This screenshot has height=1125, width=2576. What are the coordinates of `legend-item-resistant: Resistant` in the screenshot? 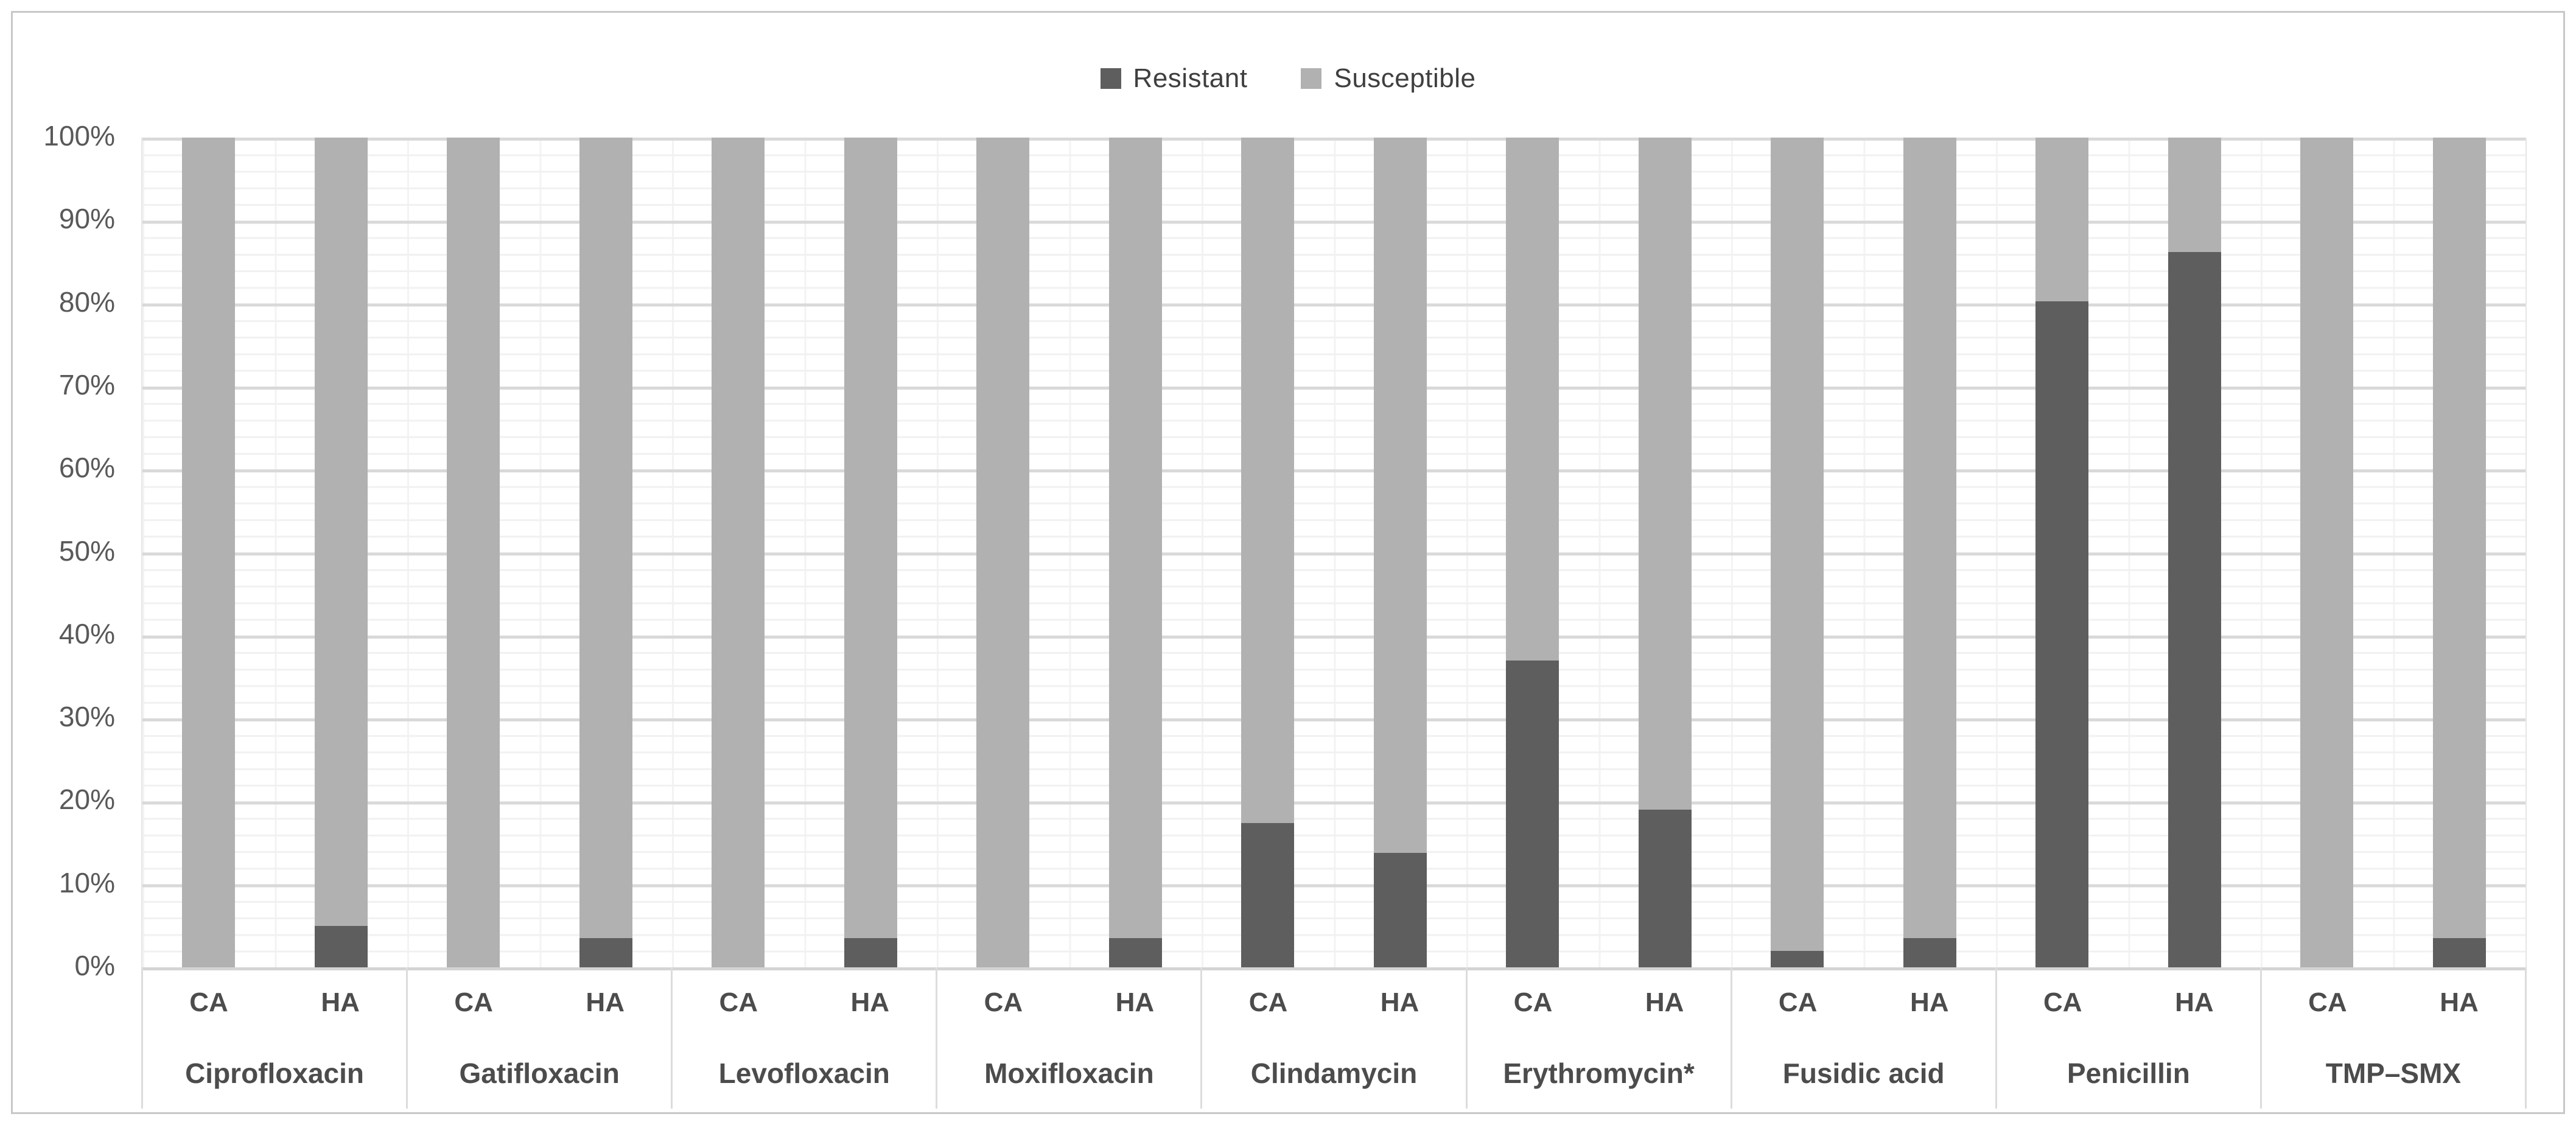 It's located at (1174, 78).